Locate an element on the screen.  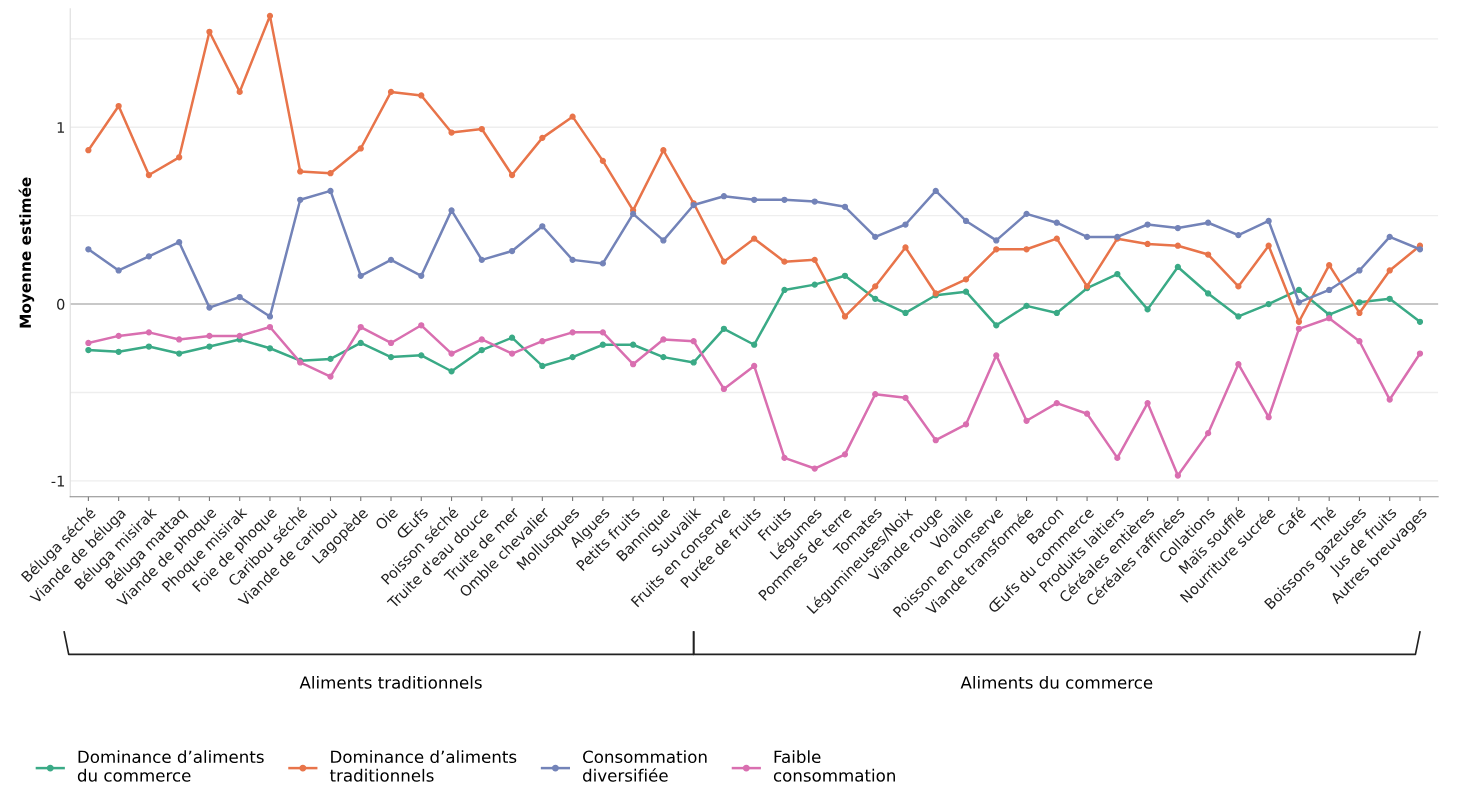
y-tick-label: -1 is located at coordinates (58, 481).